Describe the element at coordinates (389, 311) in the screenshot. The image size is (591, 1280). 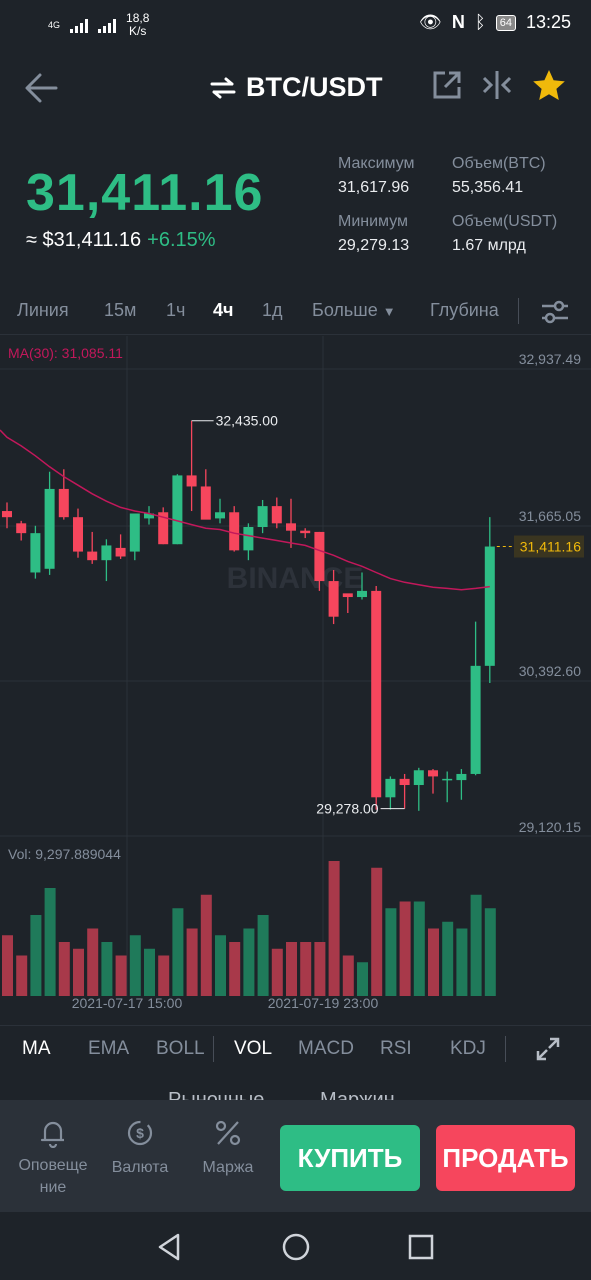
I see `caret-down-icon: ▼` at that location.